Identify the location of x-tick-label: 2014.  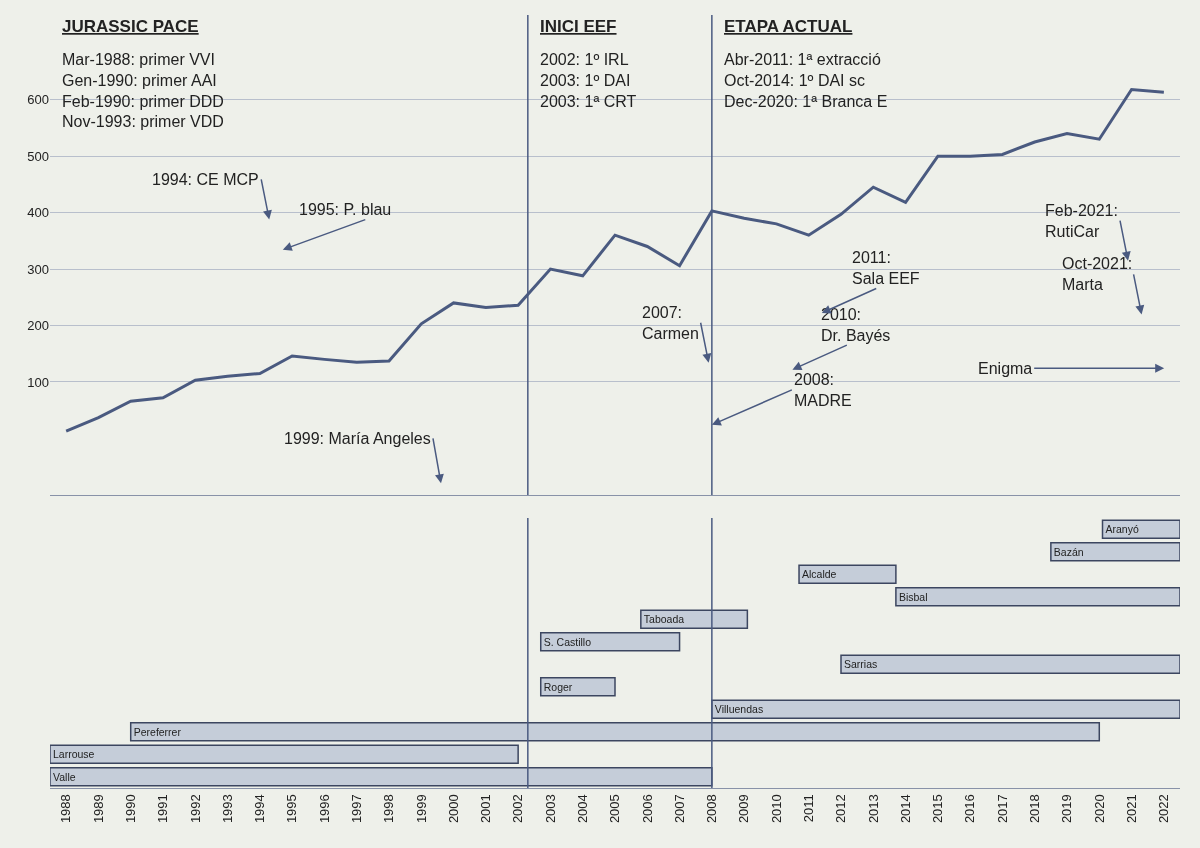
(905, 809).